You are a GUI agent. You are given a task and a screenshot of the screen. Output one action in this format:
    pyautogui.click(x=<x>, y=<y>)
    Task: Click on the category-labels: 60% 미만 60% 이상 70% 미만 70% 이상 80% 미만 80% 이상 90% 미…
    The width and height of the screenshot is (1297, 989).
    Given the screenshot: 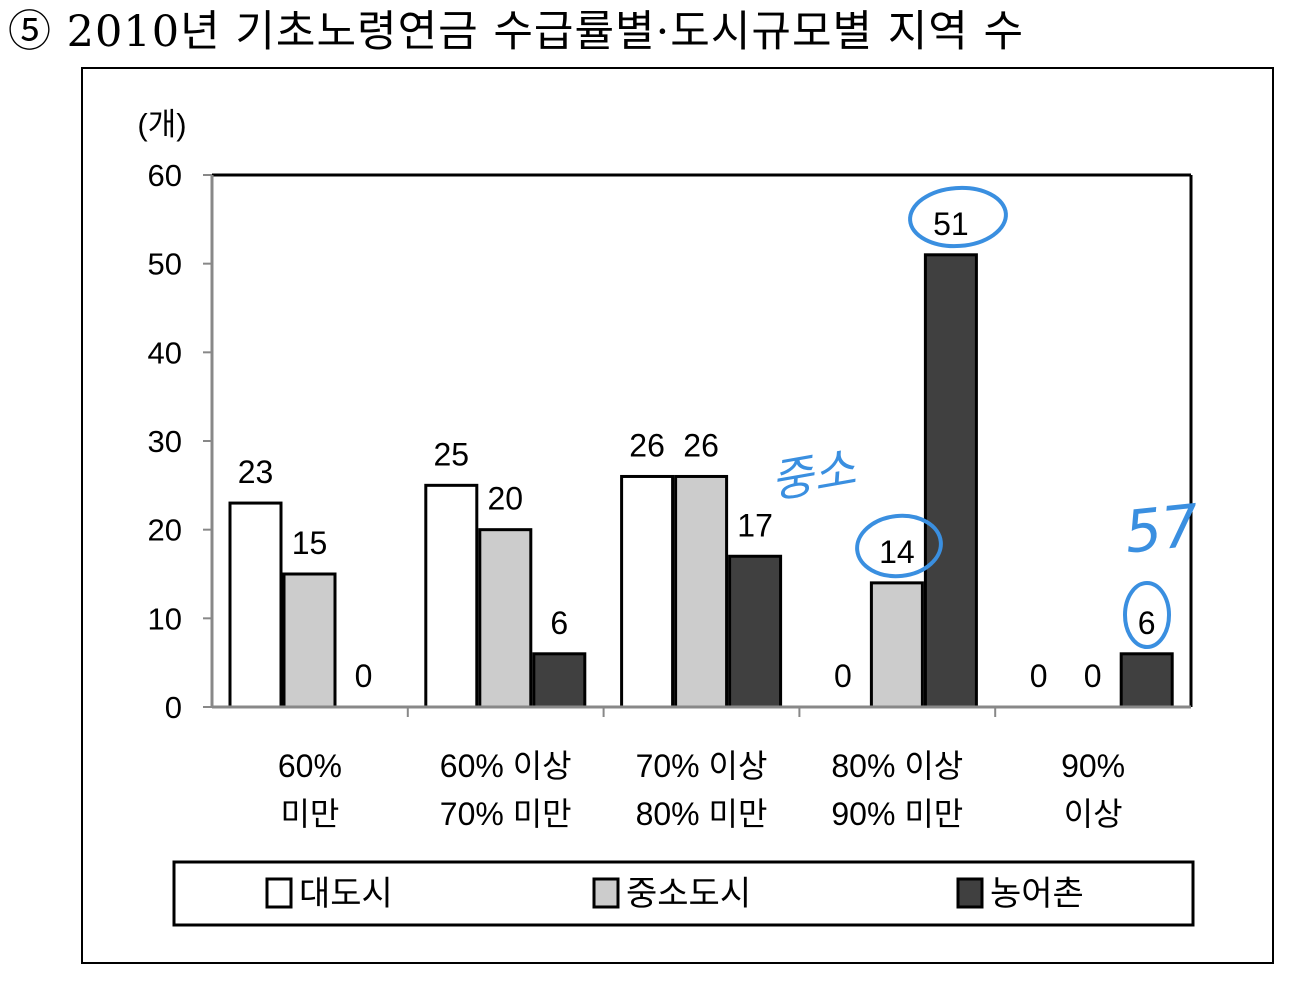 What is the action you would take?
    pyautogui.click(x=701, y=790)
    